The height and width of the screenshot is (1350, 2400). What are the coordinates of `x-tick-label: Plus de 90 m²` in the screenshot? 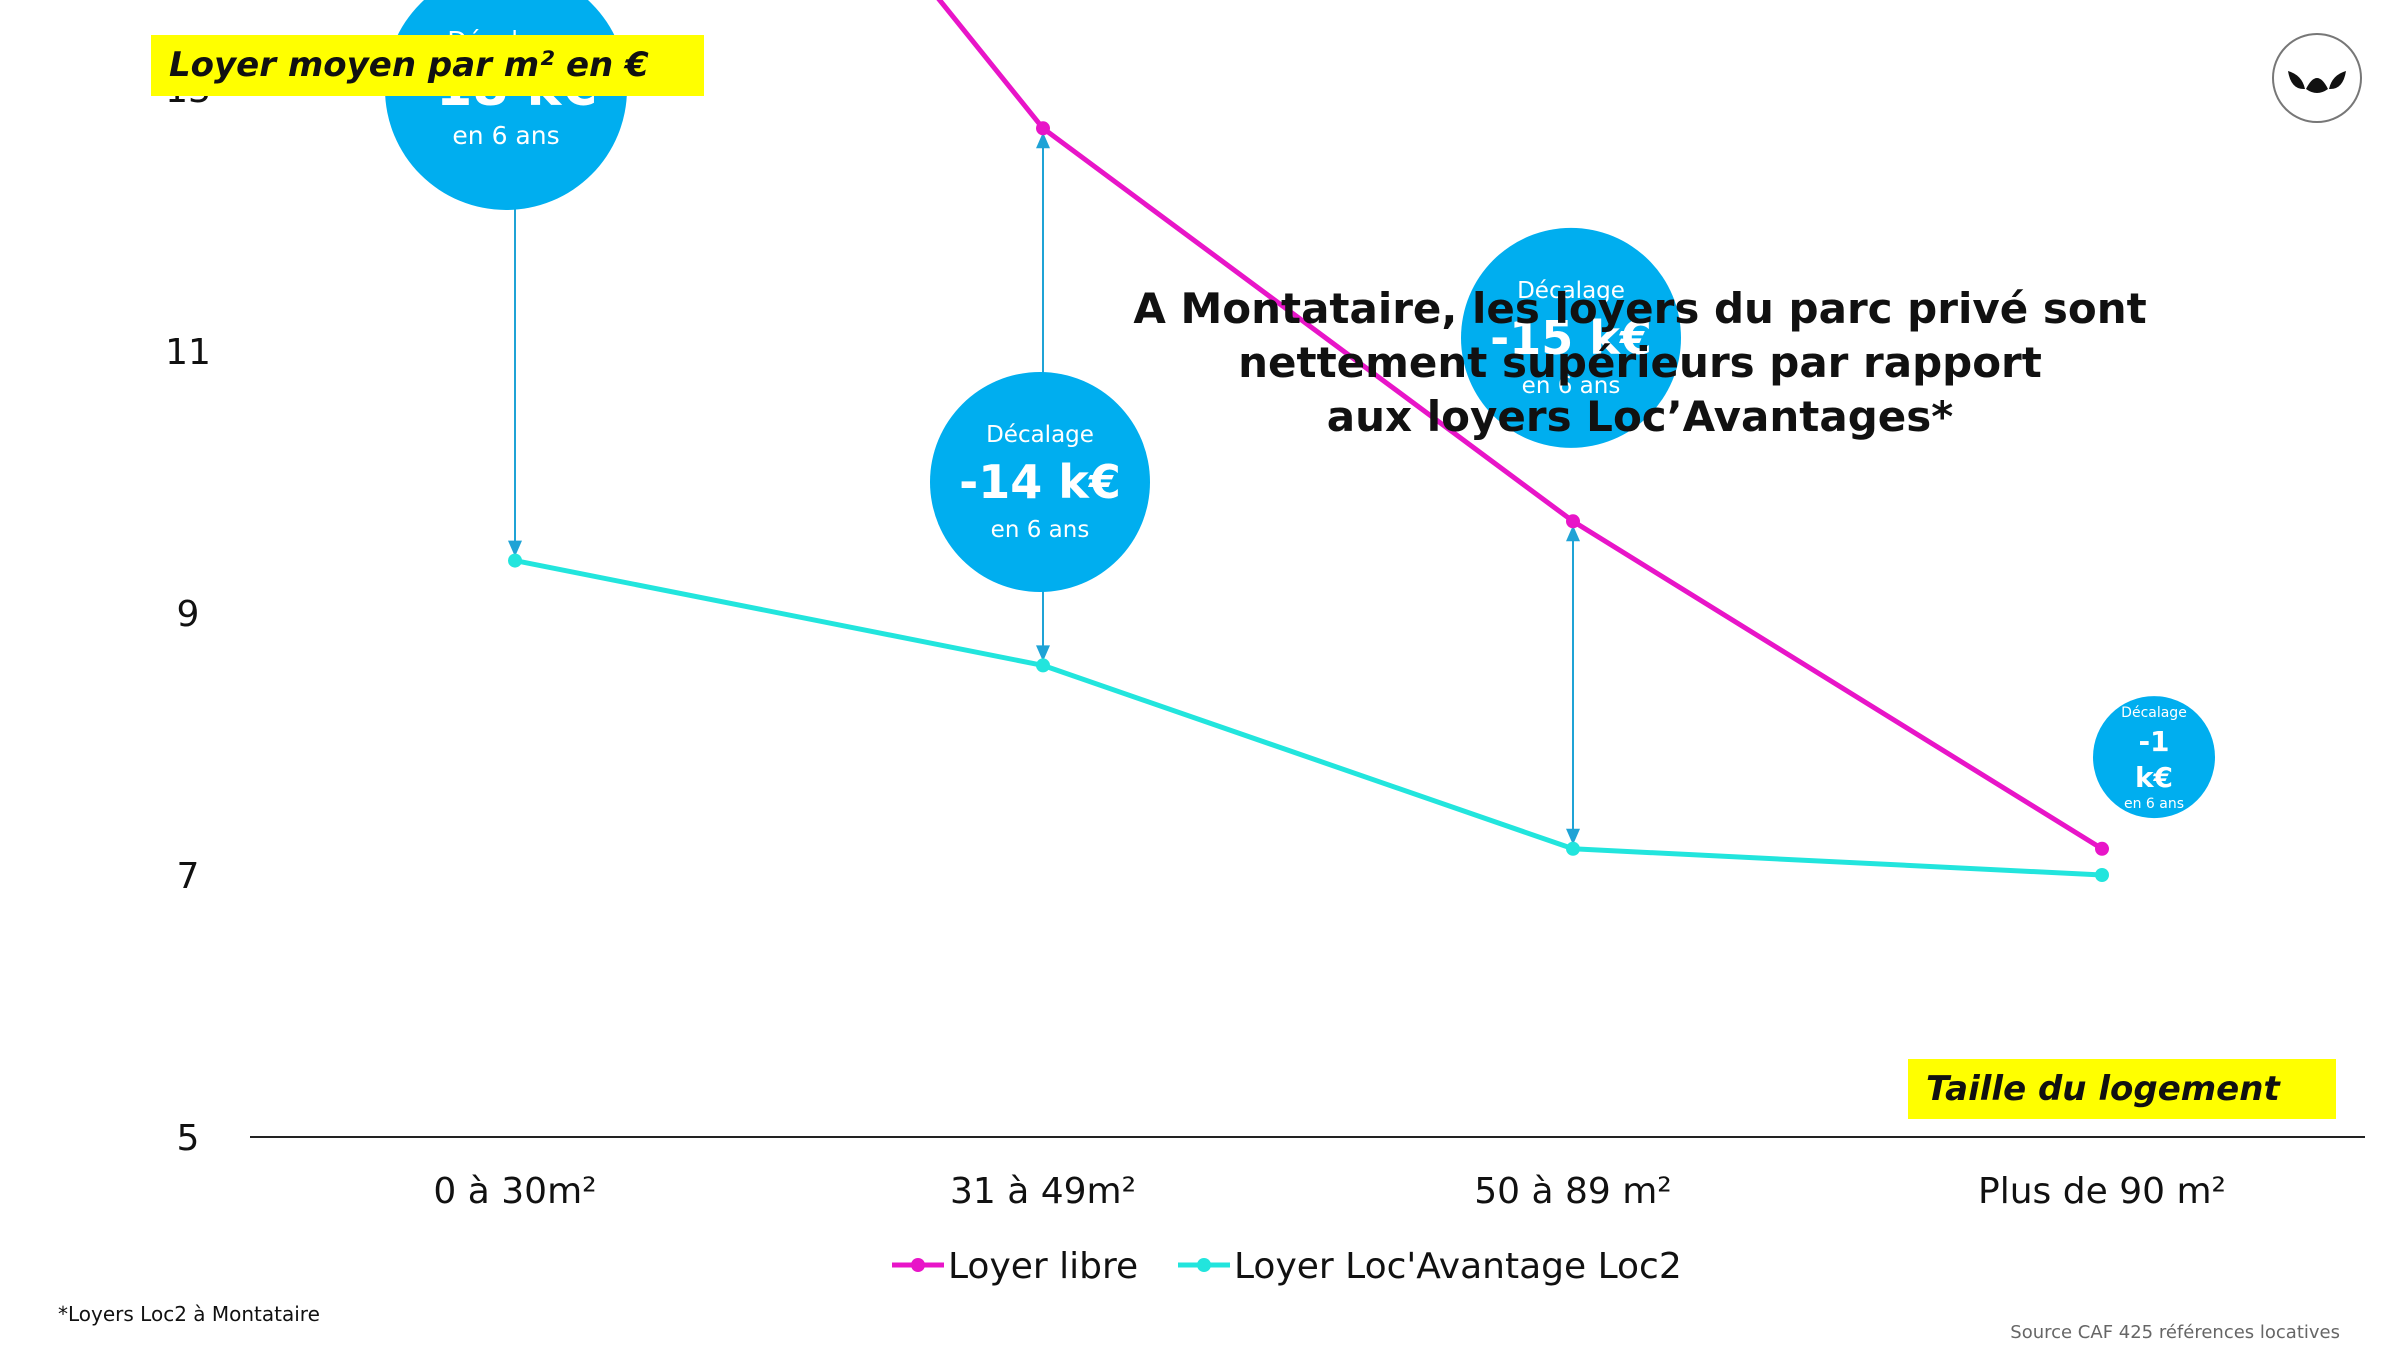 It's located at (2102, 1191).